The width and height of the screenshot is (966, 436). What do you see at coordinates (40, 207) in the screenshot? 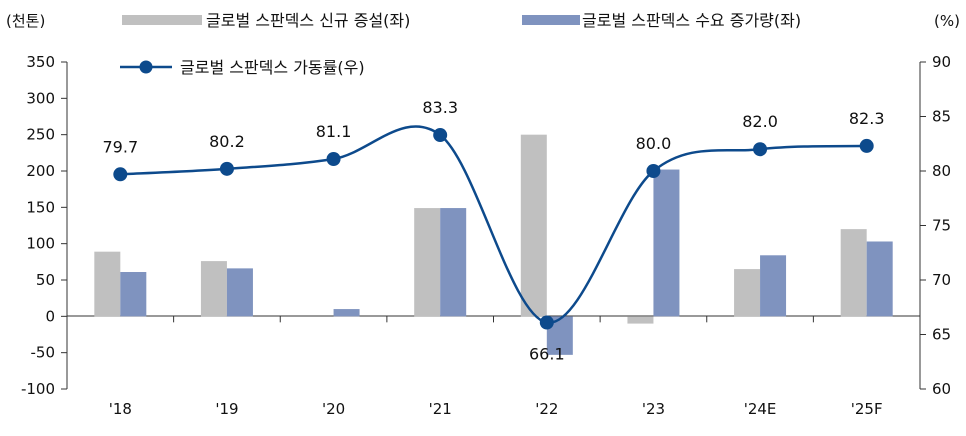
I see `left-tick-label: 150` at bounding box center [40, 207].